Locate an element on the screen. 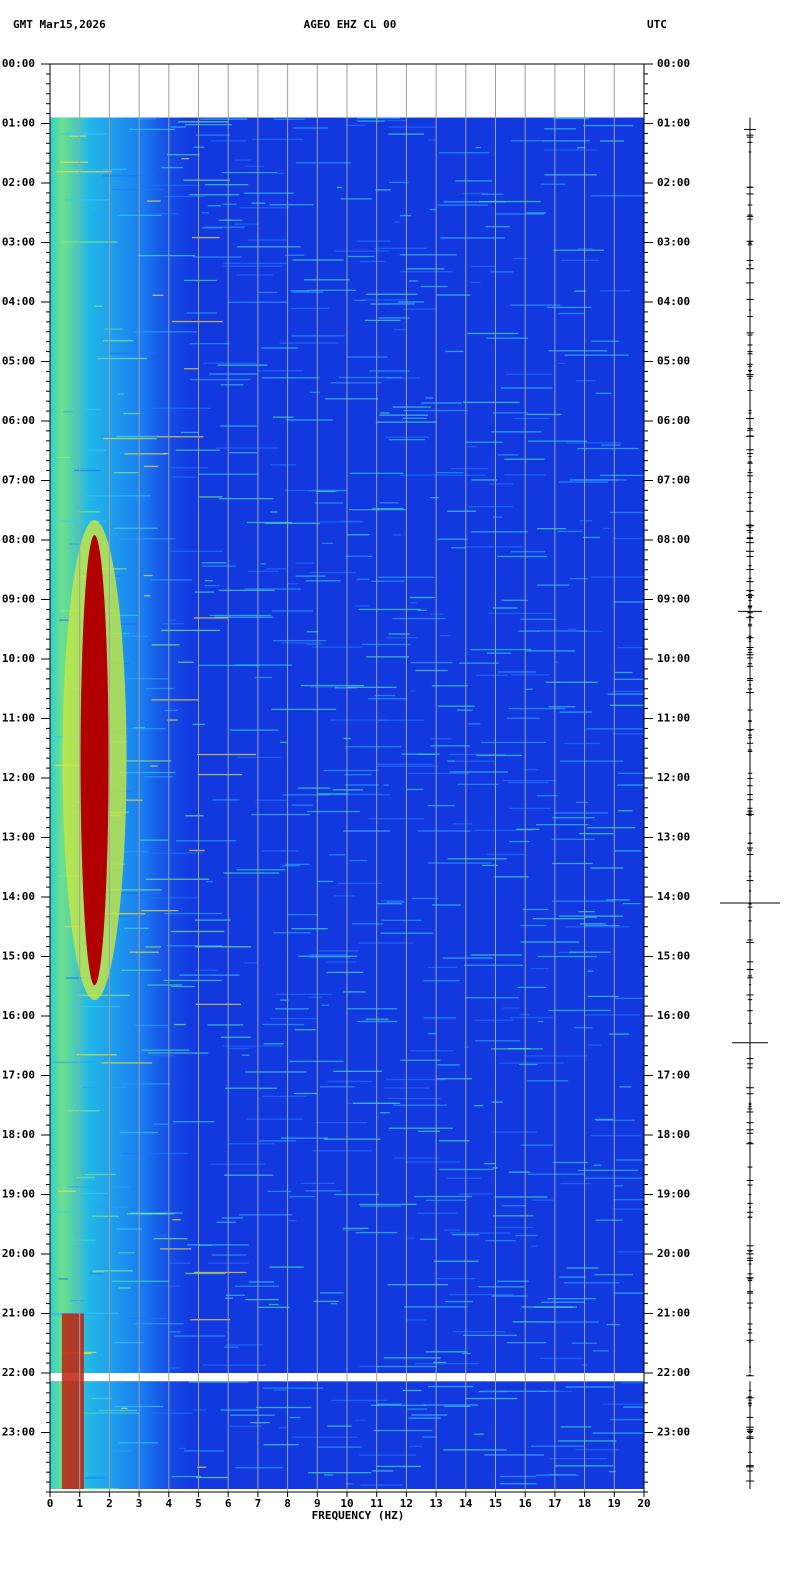  y-tick-label: 17:00 is located at coordinates (673, 1075).